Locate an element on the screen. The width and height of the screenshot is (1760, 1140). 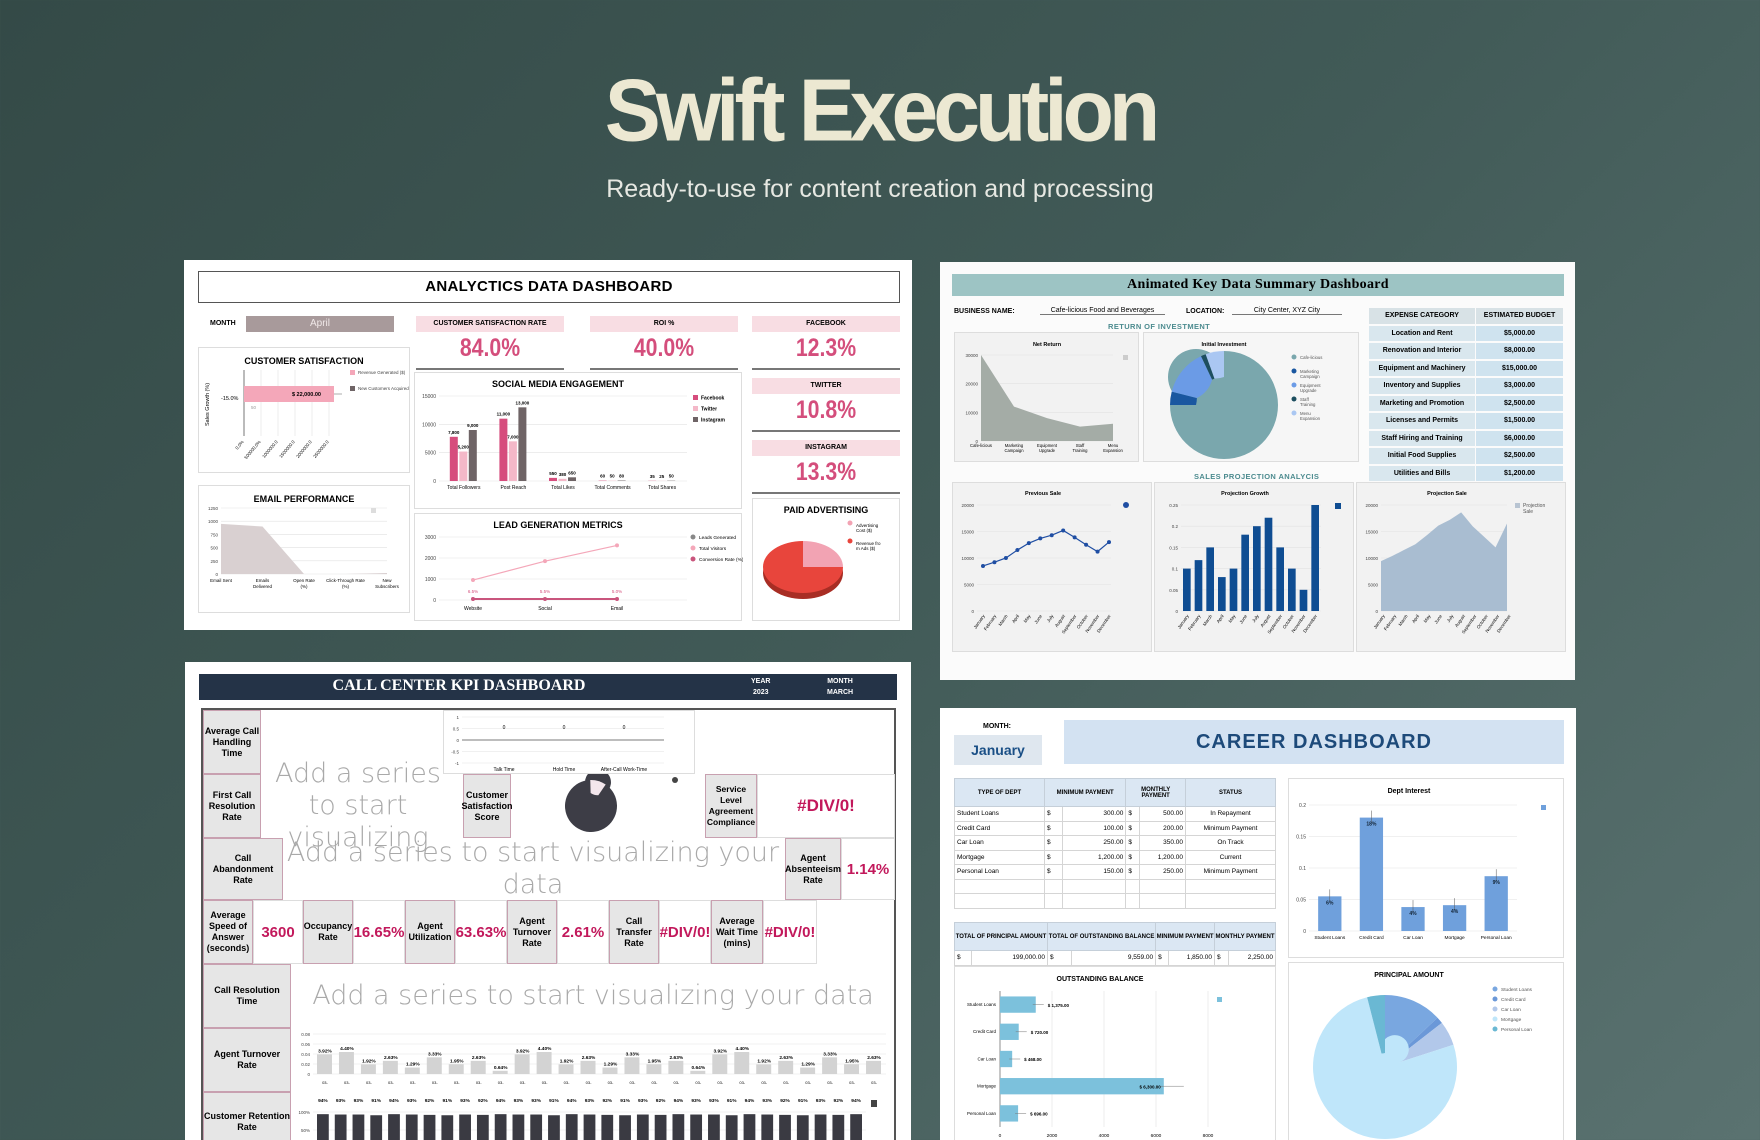
kpi-label: Service Level Agreement Compliance is located at coordinates (731, 806).